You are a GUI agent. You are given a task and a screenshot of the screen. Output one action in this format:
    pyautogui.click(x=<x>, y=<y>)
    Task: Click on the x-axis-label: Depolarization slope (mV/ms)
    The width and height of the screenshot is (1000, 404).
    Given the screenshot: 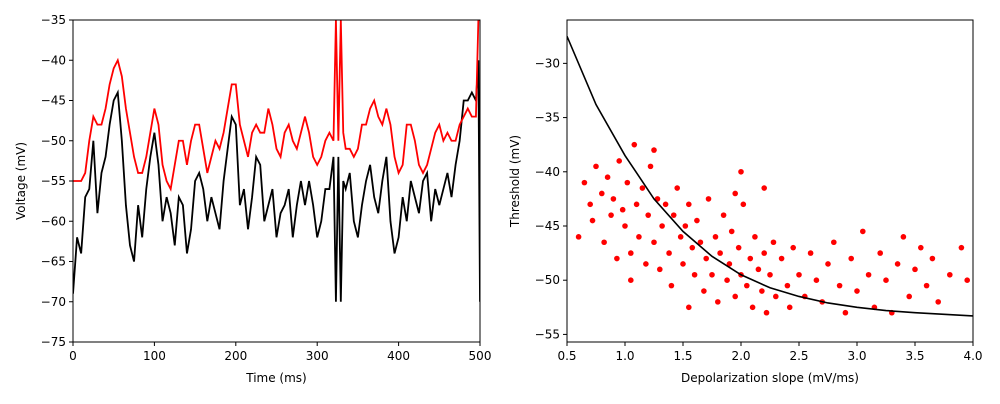 What is the action you would take?
    pyautogui.click(x=770, y=378)
    